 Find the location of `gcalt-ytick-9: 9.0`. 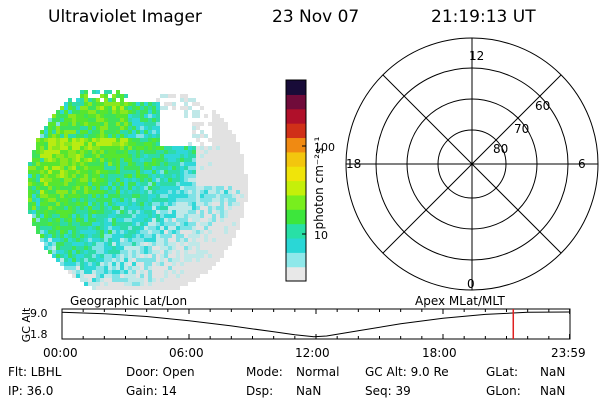

gcalt-ytick-9: 9.0 is located at coordinates (39, 313).